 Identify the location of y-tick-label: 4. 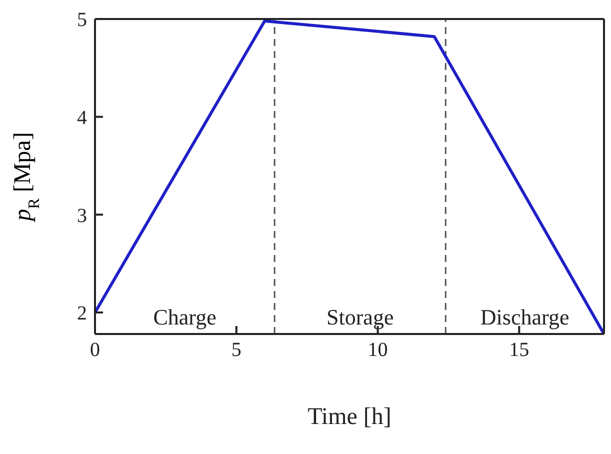
(82, 117).